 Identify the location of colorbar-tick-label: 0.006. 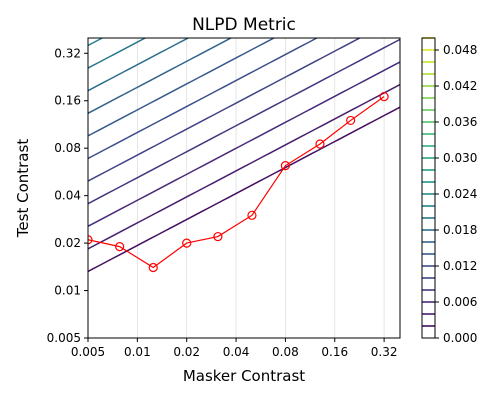
(460, 302).